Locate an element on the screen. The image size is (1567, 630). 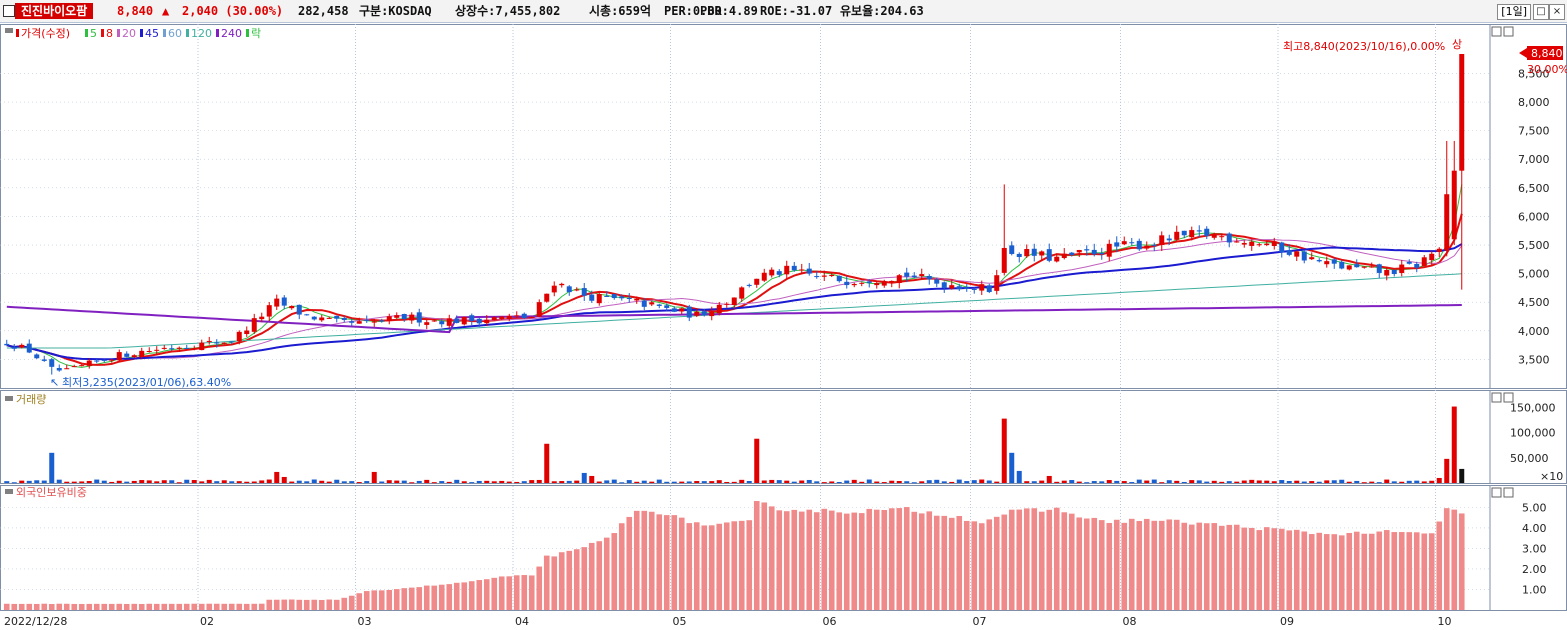
legend-label: 20 is located at coordinates (129, 33).